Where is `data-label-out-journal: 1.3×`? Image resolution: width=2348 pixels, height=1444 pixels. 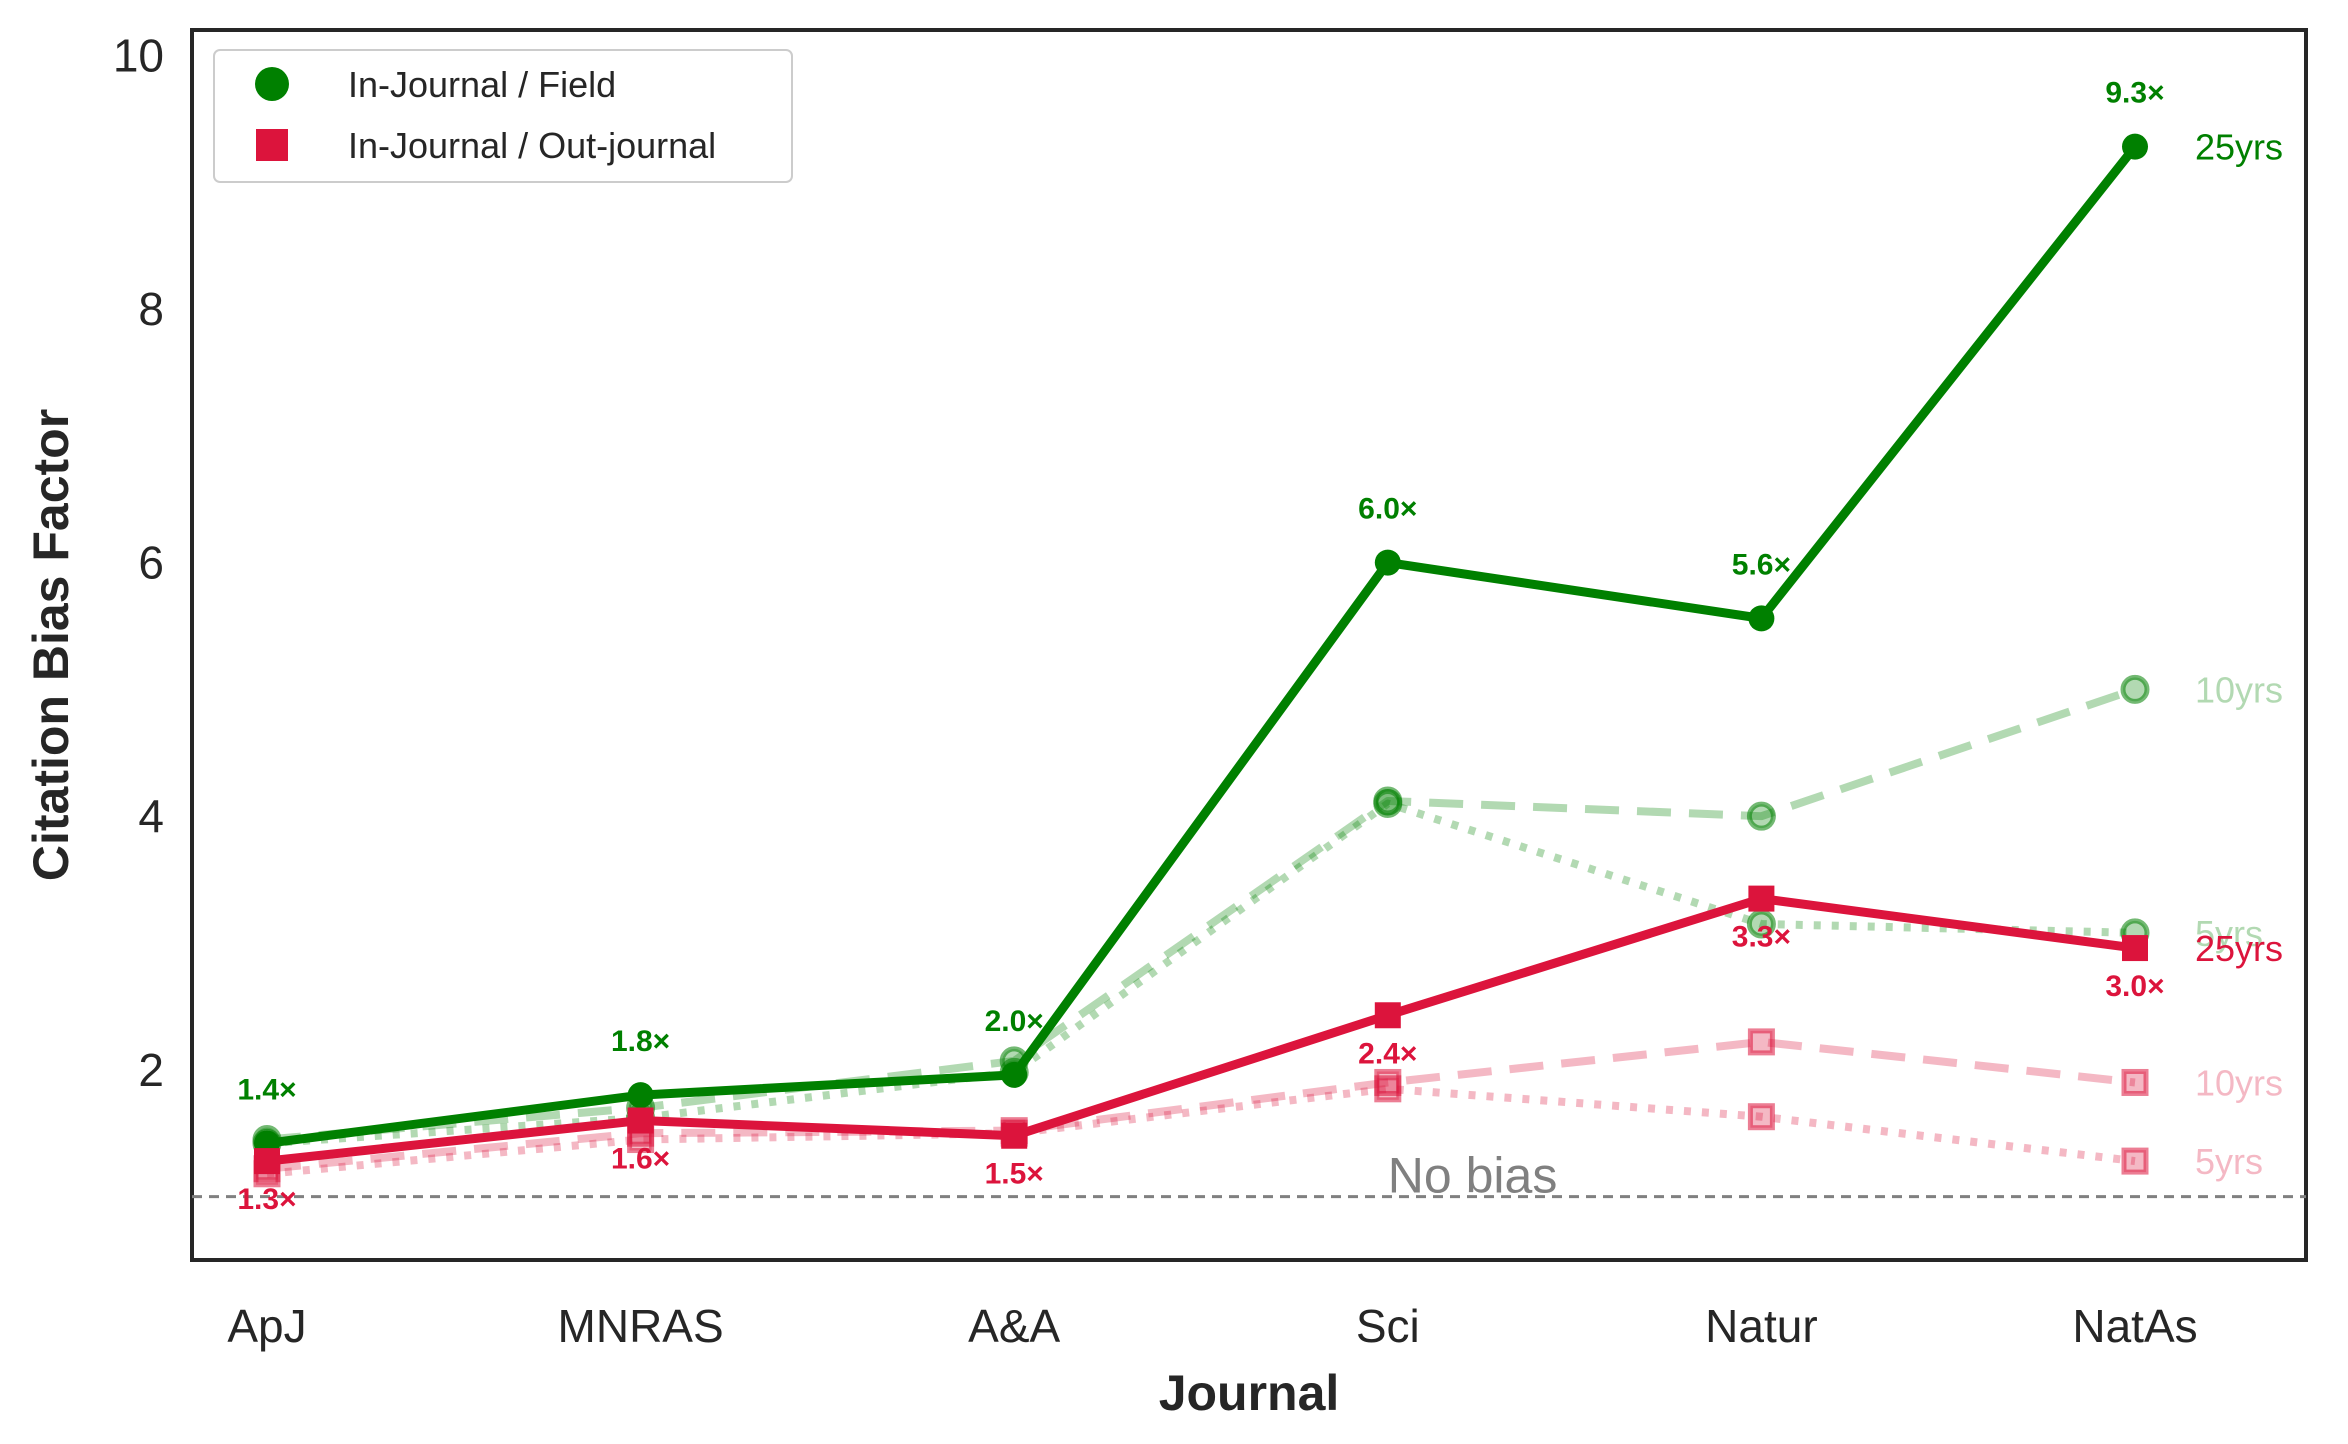 data-label-out-journal: 1.3× is located at coordinates (266, 1199).